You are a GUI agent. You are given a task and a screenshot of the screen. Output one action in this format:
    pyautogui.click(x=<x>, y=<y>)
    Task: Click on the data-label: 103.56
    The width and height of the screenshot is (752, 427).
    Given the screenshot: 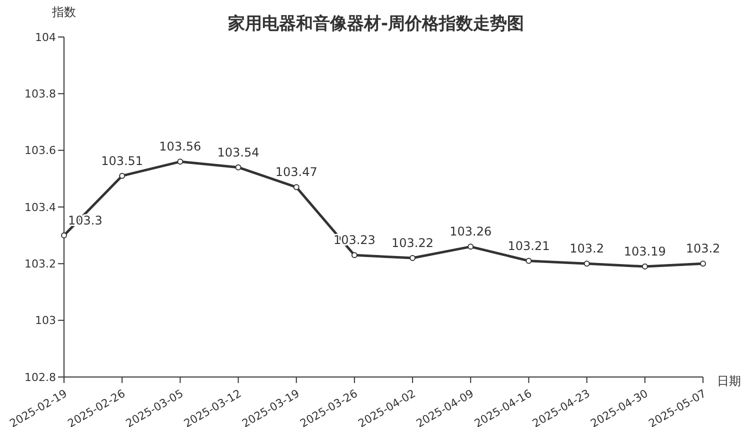 What is the action you would take?
    pyautogui.click(x=180, y=147)
    